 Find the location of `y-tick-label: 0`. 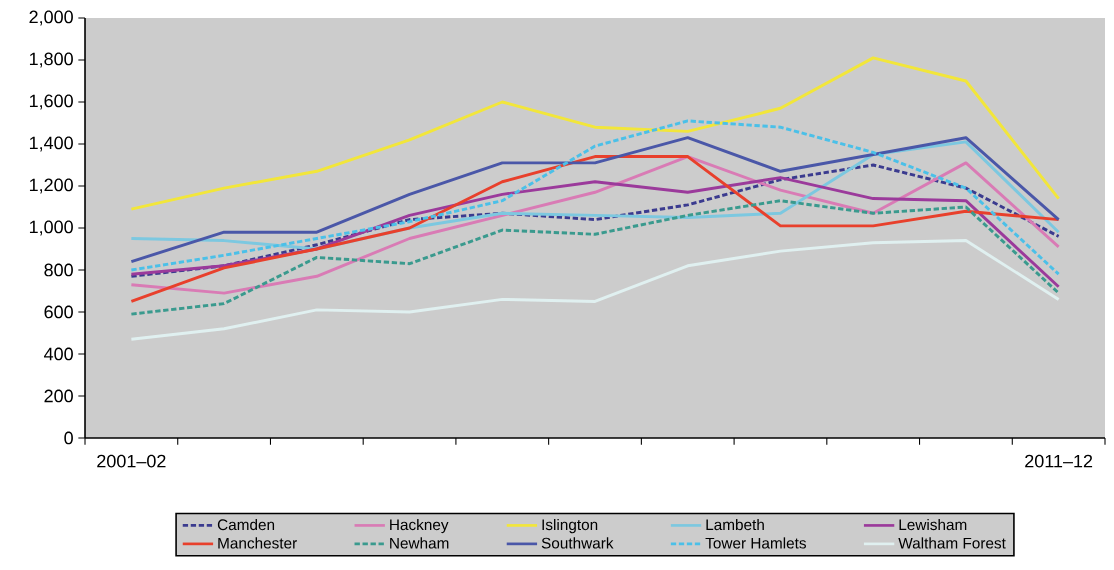

y-tick-label: 0 is located at coordinates (68, 438).